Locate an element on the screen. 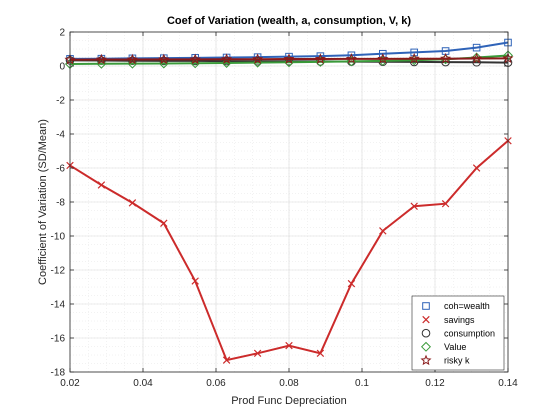 This screenshot has width=560, height=420. x-tick-label: 0.06 is located at coordinates (216, 383).